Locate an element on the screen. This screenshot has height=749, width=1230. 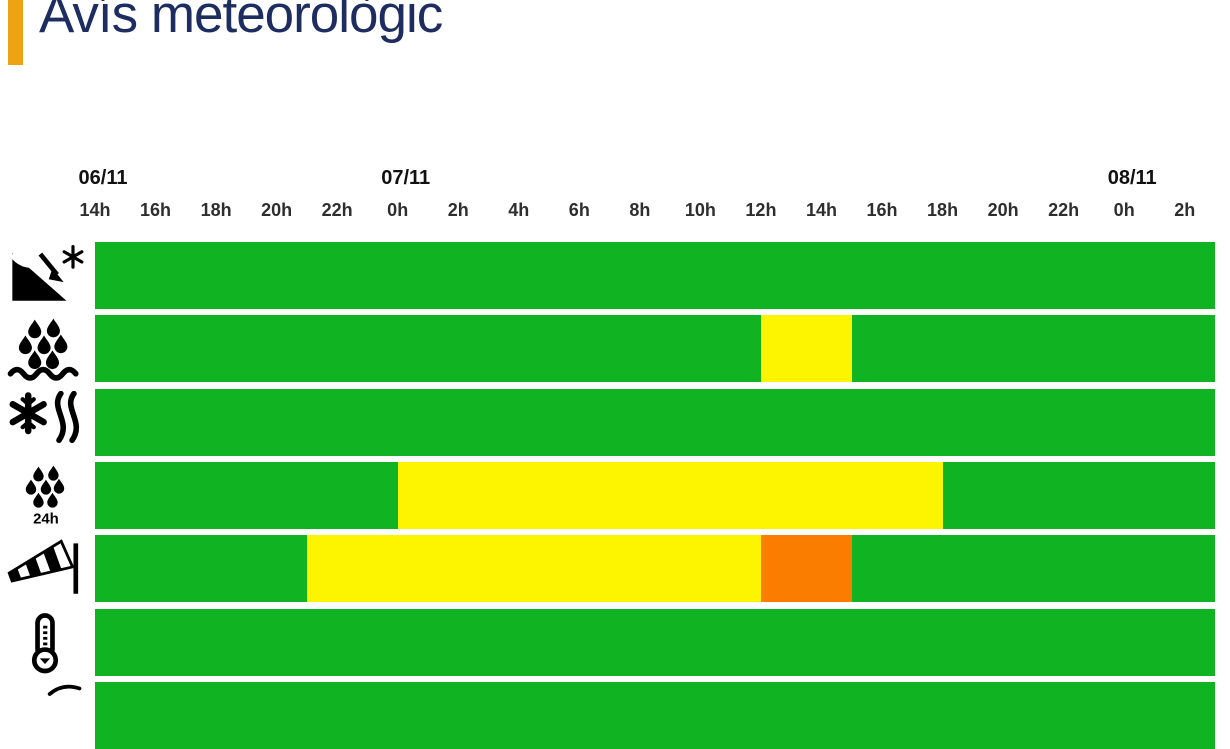
warning-row-rain-intensity is located at coordinates (655, 348).